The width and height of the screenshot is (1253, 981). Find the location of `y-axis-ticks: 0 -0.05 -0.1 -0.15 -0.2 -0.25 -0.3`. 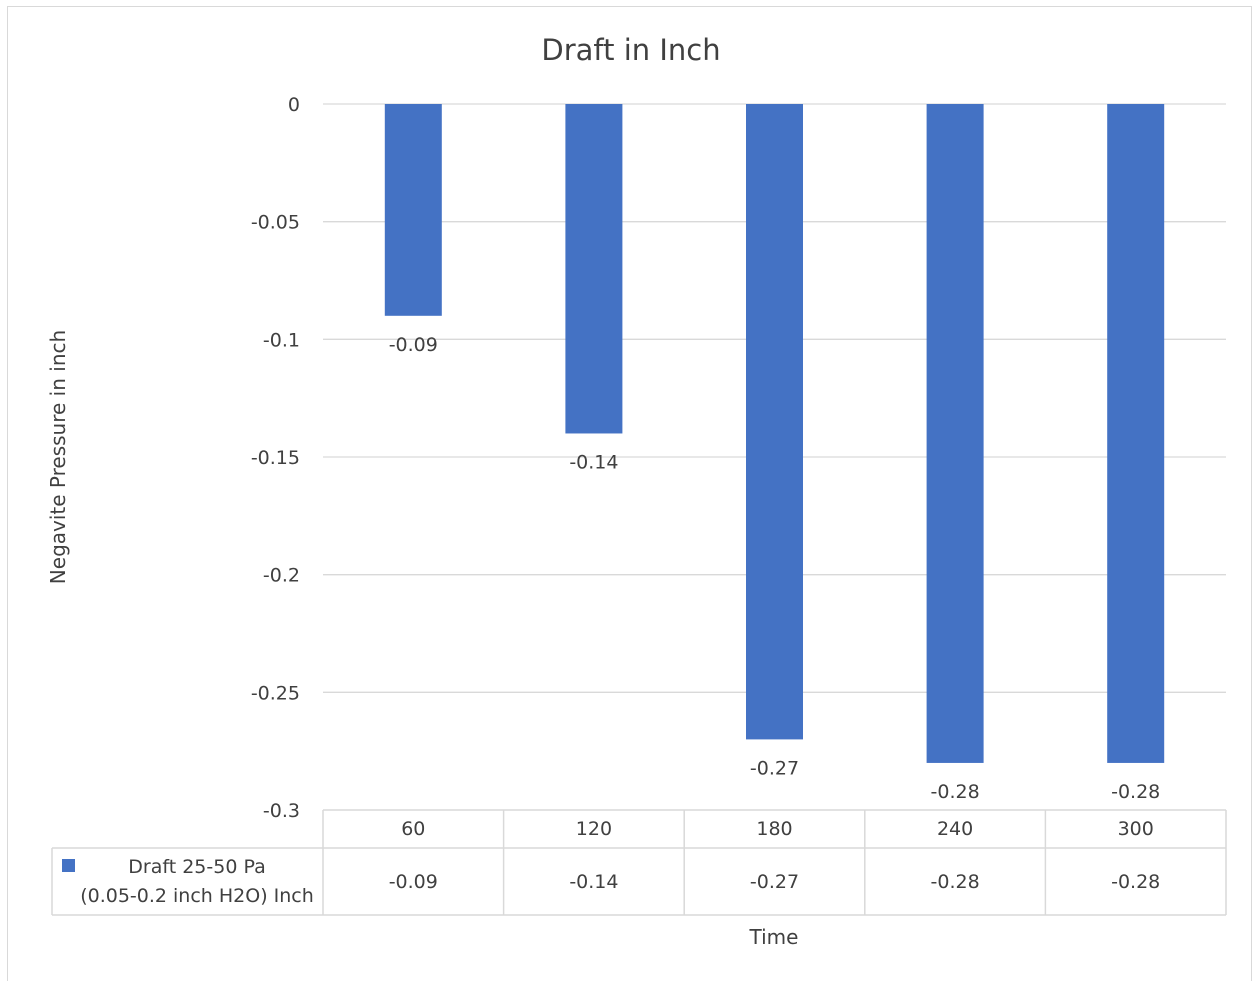

y-axis-ticks: 0 -0.05 -0.1 -0.15 -0.2 -0.25 -0.3 is located at coordinates (275, 458).